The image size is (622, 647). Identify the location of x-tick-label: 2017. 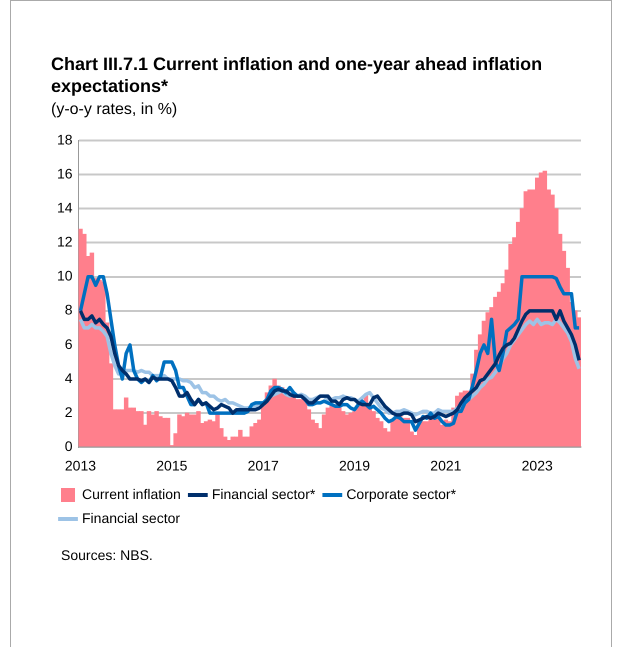
(263, 465).